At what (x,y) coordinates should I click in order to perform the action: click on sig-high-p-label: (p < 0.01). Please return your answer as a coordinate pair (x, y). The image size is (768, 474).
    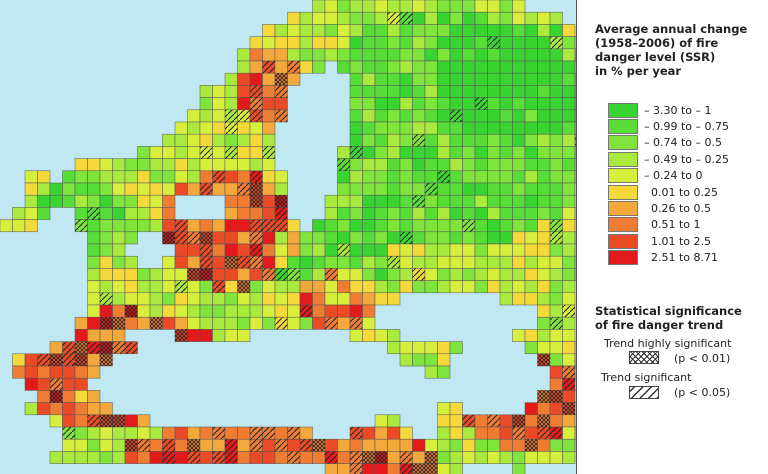
    Looking at the image, I should click on (702, 358).